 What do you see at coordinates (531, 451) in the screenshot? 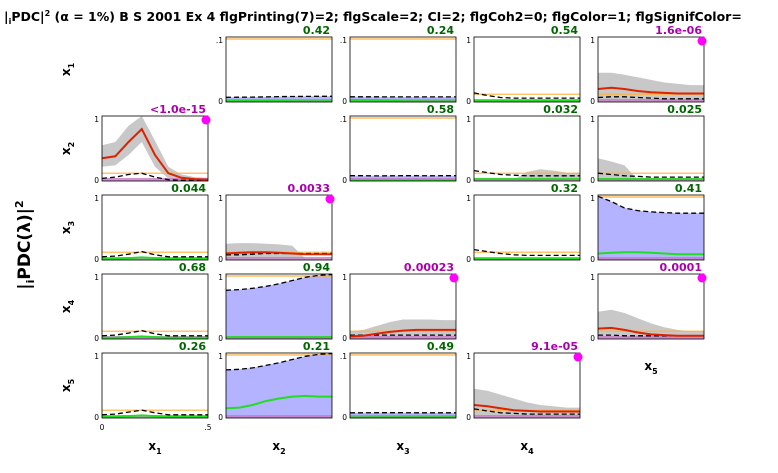
I see `col-label-x4-sub: 4` at bounding box center [531, 451].